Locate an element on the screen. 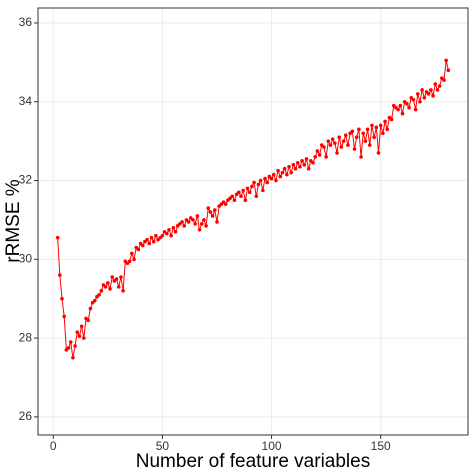 The width and height of the screenshot is (474, 473). x-tick-label: 0 is located at coordinates (53, 446).